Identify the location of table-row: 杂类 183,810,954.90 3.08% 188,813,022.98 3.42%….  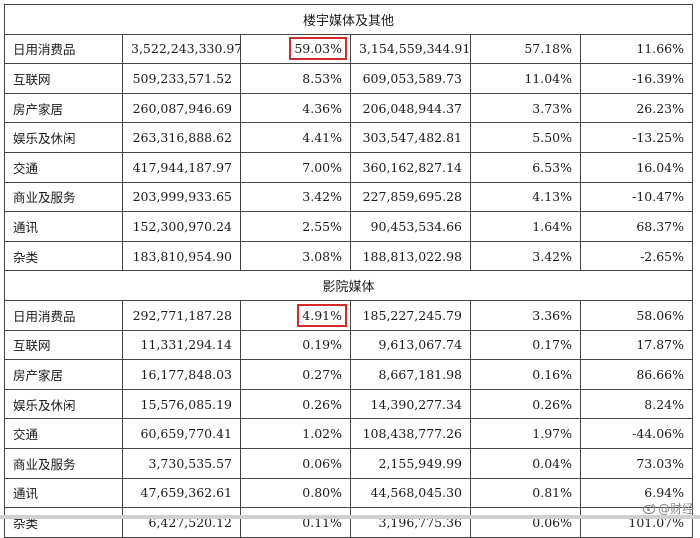
(349, 256).